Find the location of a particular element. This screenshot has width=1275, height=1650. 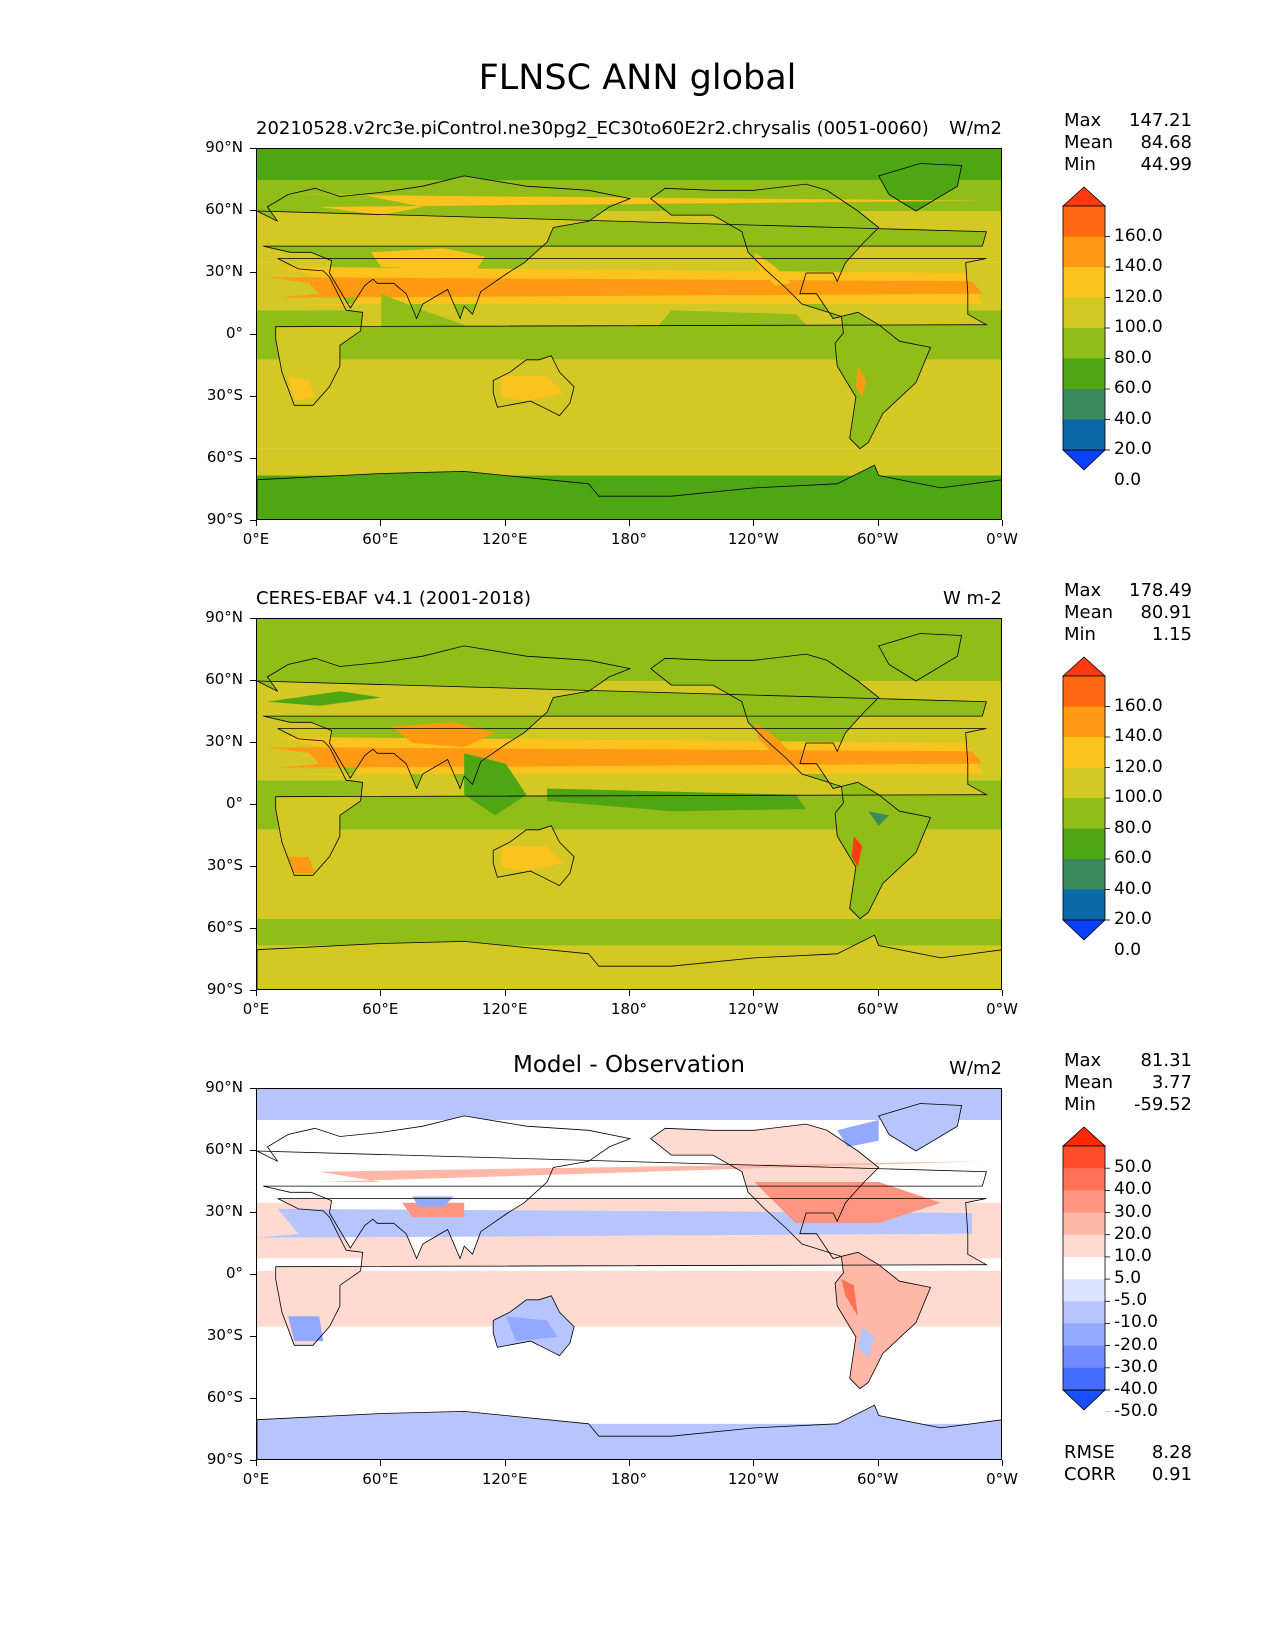

colorbar-label: 140.0 is located at coordinates (1138, 736).